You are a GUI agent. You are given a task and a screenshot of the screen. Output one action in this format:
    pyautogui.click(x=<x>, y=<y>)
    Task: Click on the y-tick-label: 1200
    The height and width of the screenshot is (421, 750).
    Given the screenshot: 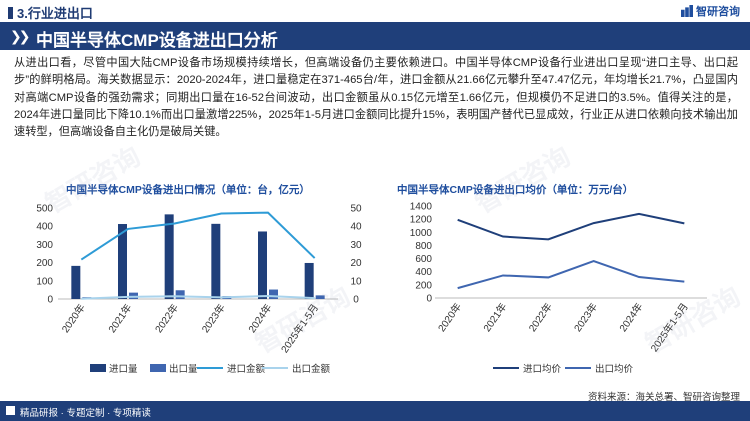 What is the action you would take?
    pyautogui.click(x=421, y=220)
    